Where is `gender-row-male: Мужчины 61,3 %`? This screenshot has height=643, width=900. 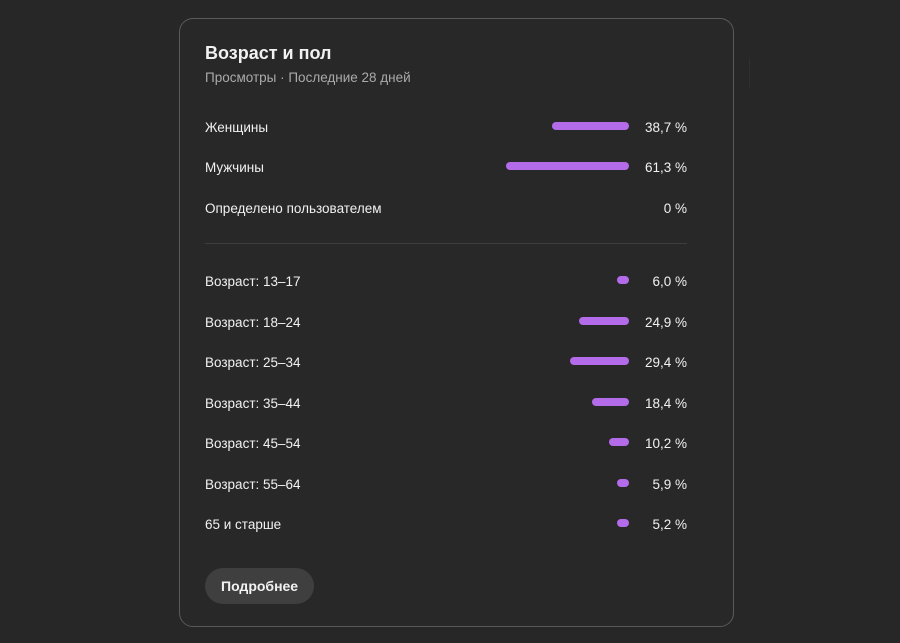
gender-row-male: Мужчины 61,3 % is located at coordinates (446, 169).